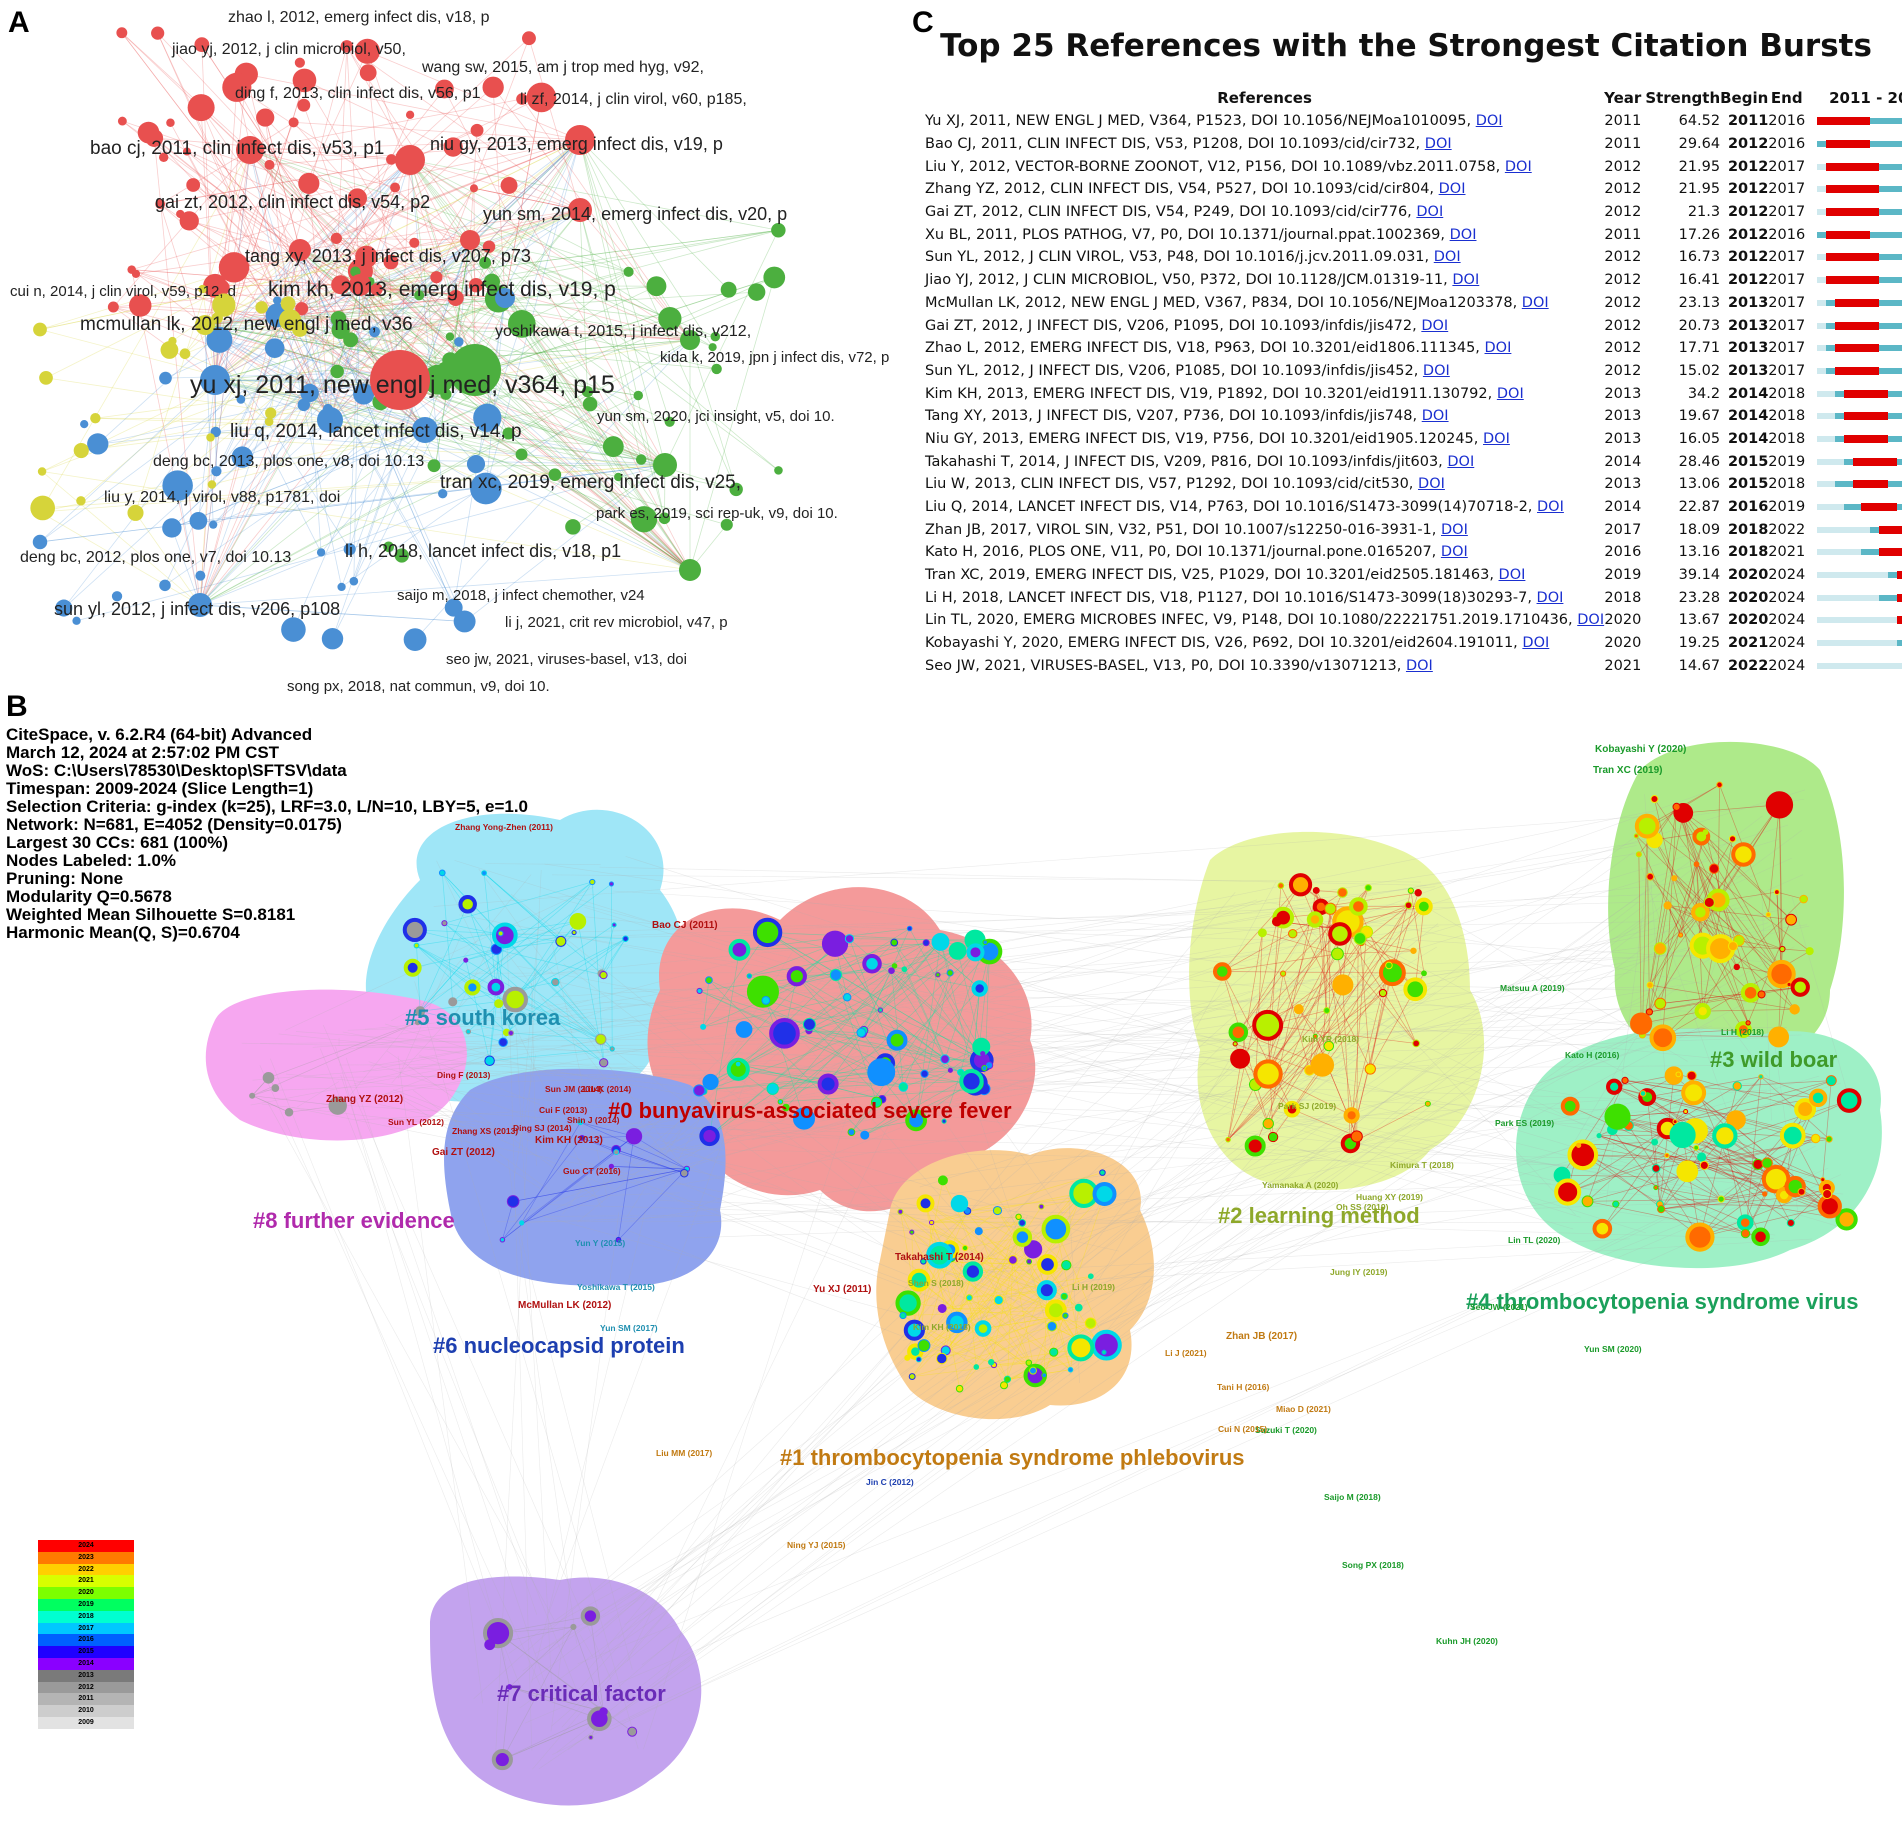  I want to click on network-a-label: bao cj, 2011, clin infect dis, v53, p1, so click(237, 148).